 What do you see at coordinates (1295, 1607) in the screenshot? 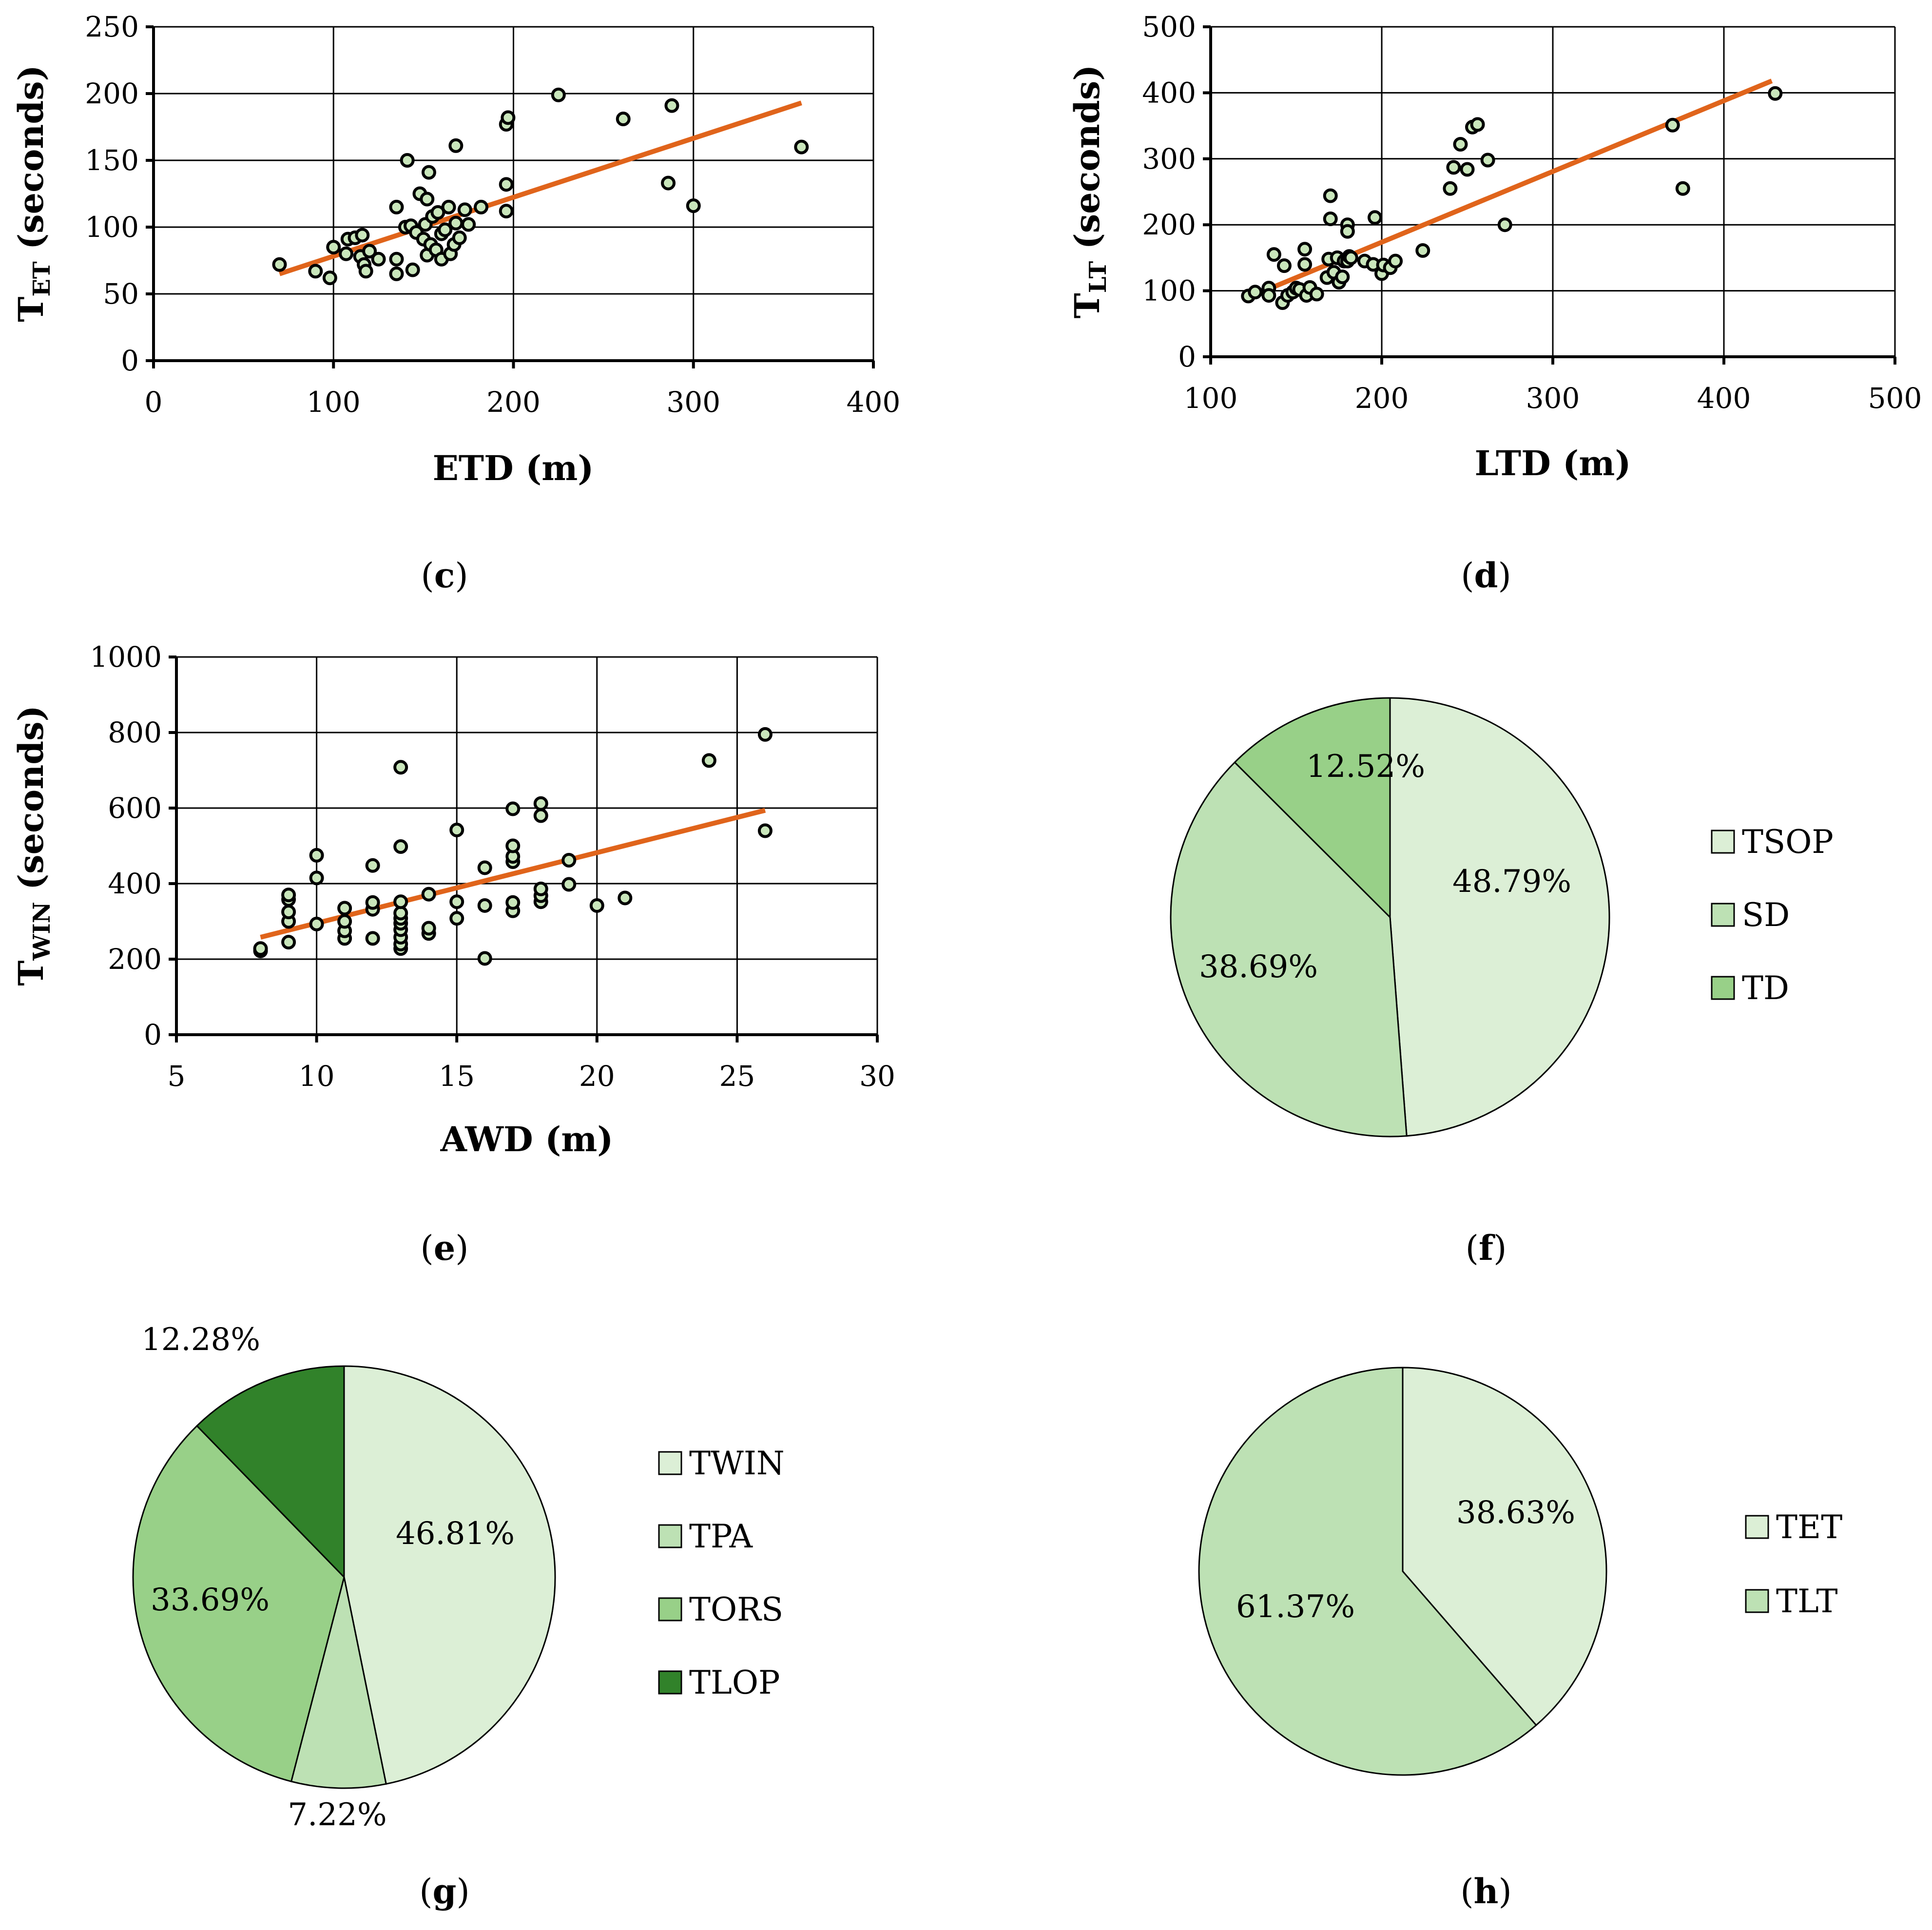
I see `pie-label-tlt: 61.37%` at bounding box center [1295, 1607].